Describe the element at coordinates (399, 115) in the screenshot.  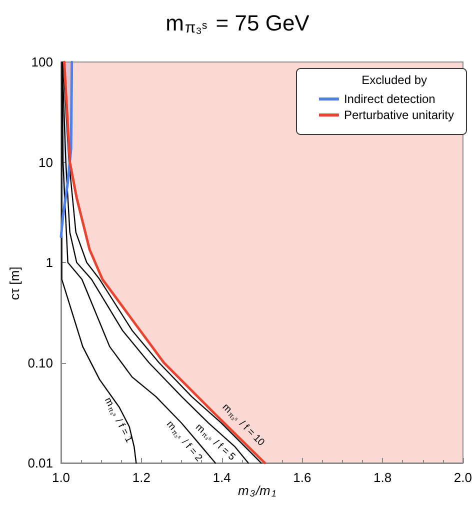
I see `legend-label: Perturbative unitarity` at that location.